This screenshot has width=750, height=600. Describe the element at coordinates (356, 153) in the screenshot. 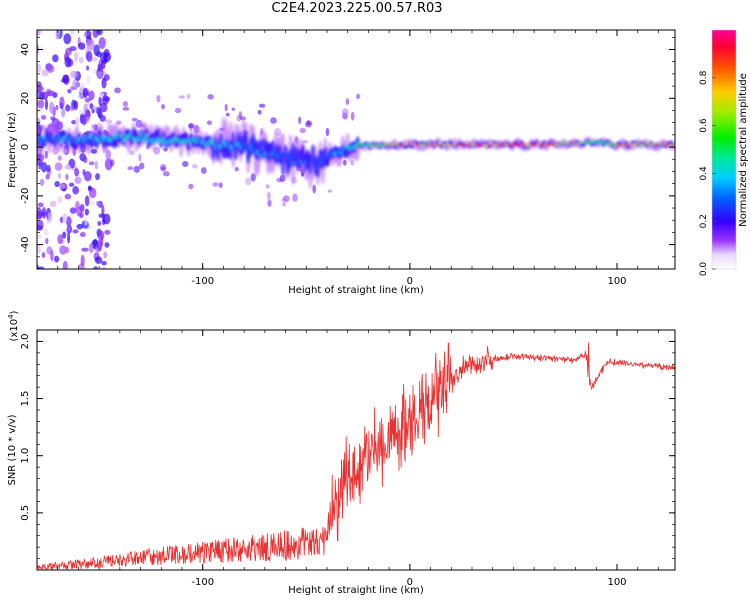

I see `heatmap-ridge` at that location.